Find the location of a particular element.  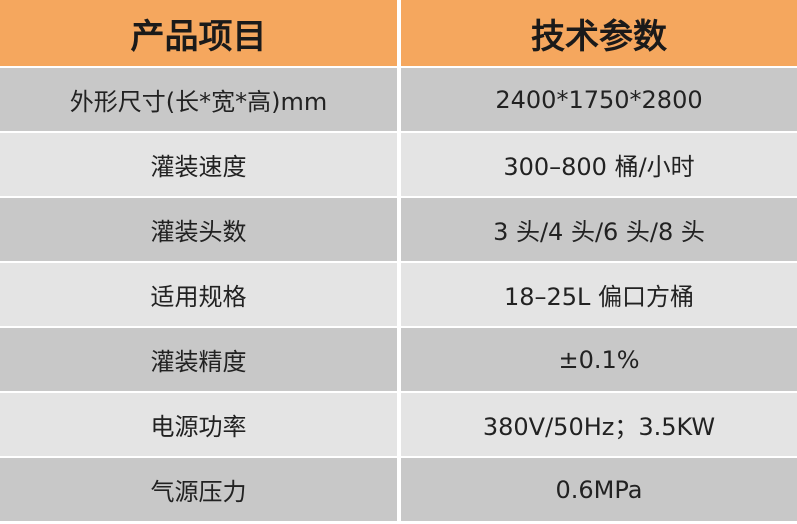

header-cell: 技术参数 is located at coordinates (599, 33).